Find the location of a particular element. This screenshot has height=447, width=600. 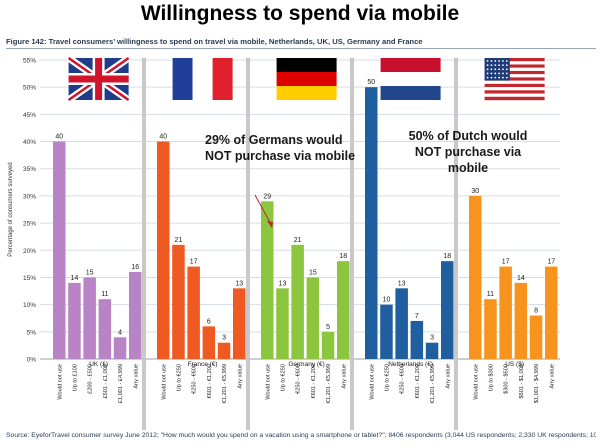

group-divider is located at coordinates (248, 244).